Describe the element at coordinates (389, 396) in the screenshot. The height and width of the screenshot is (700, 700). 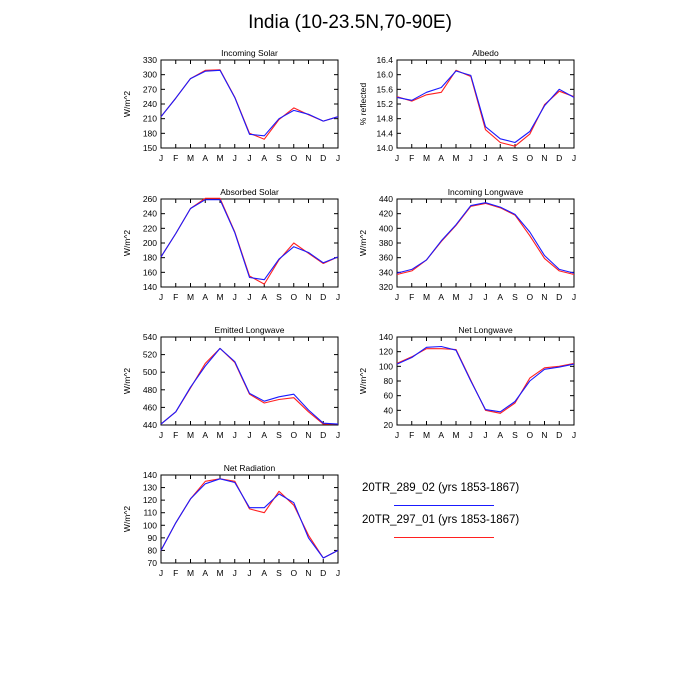
I see `y-tick-label: 60` at that location.